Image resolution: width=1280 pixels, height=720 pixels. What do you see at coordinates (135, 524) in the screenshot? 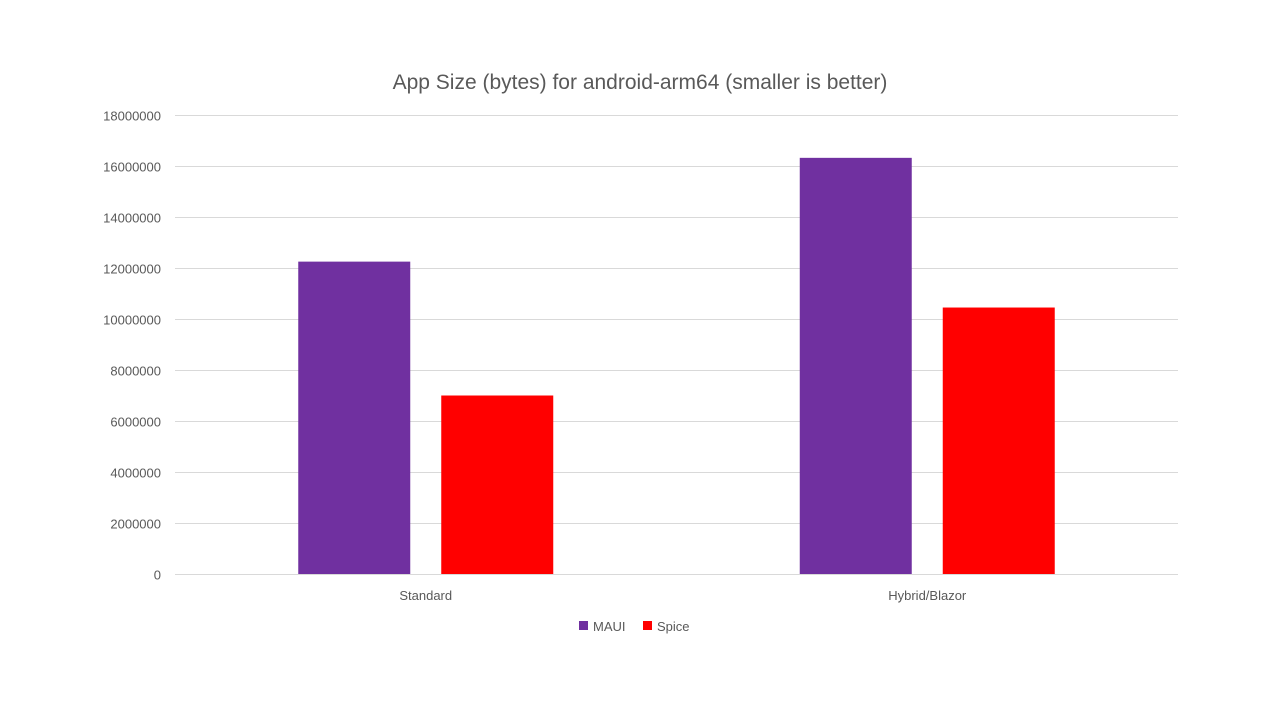
I see `y-tick-label: 2000000` at bounding box center [135, 524].